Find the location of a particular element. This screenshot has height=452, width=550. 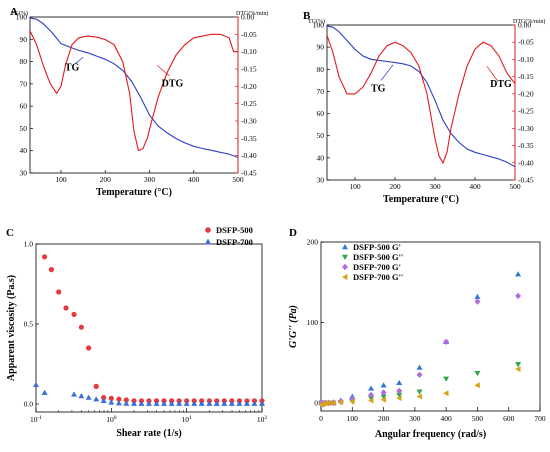

y-right-tick-label: -0.20 is located at coordinates (249, 86).